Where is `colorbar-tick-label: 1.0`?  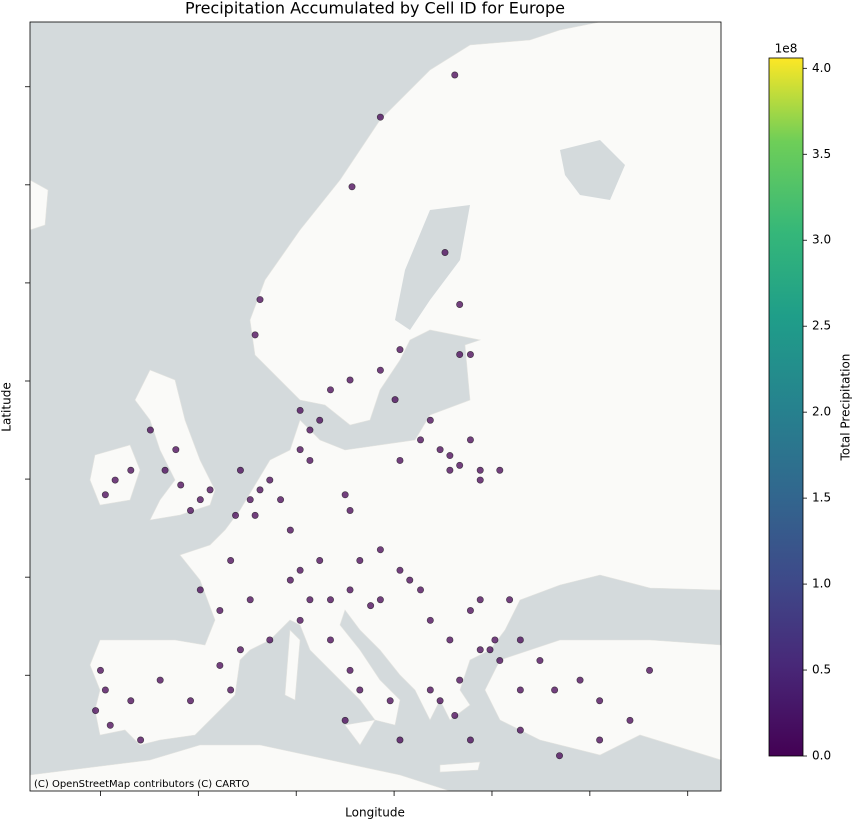
colorbar-tick-label: 1.0 is located at coordinates (821, 584).